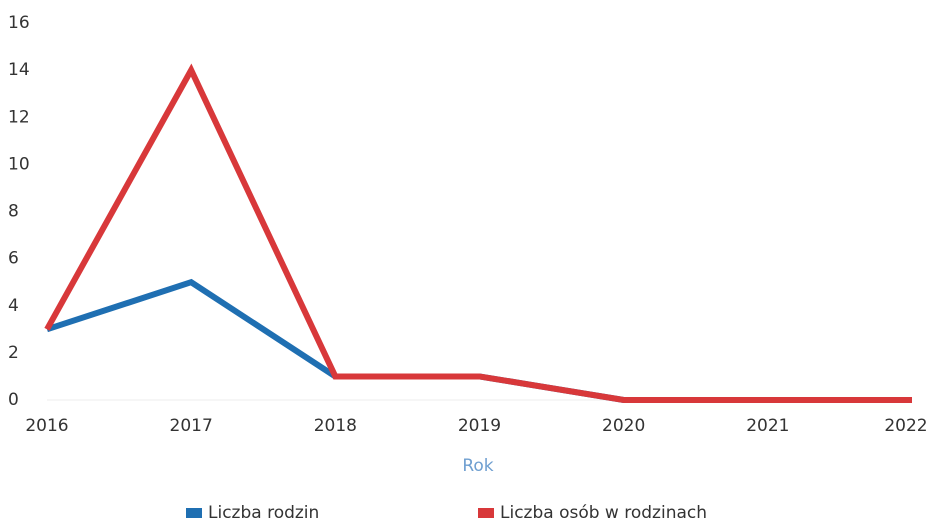 This screenshot has width=936, height=526. I want to click on y-tick-label: 14, so click(19, 70).